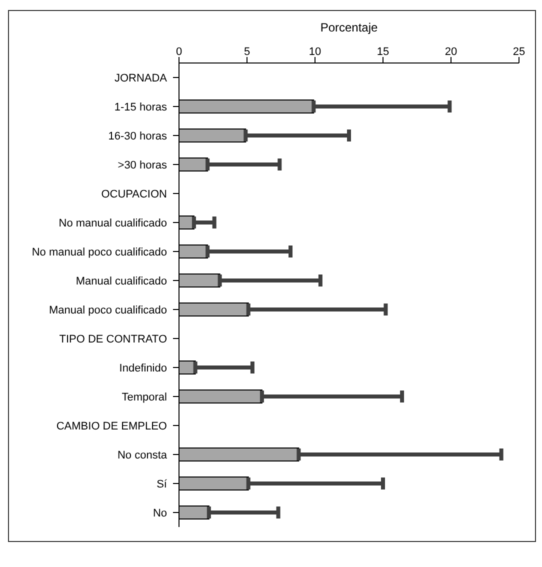 The width and height of the screenshot is (542, 567). I want to click on y-tick-label: Manual cualificado, so click(121, 282).